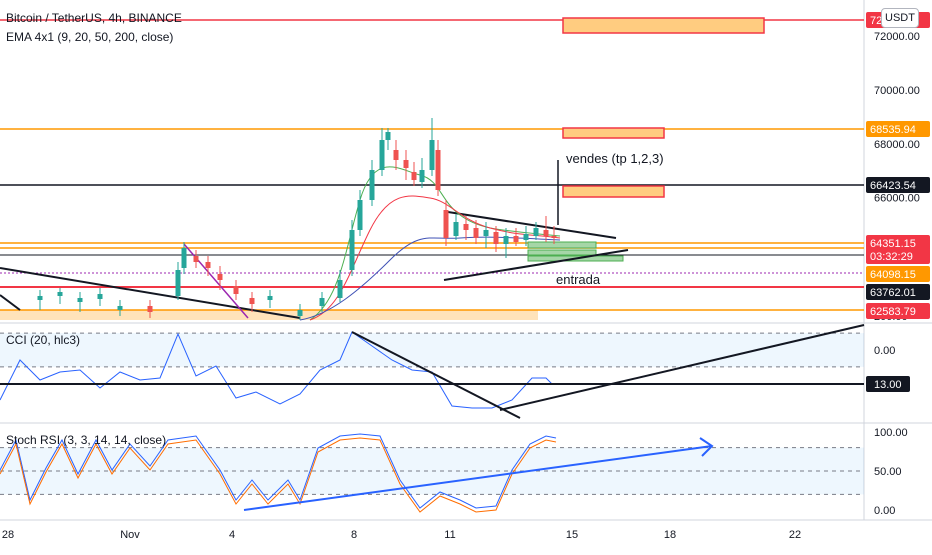 Image resolution: width=932 pixels, height=555 pixels. What do you see at coordinates (897, 145) in the screenshot?
I see `price-axis-tick: 68000.00` at bounding box center [897, 145].